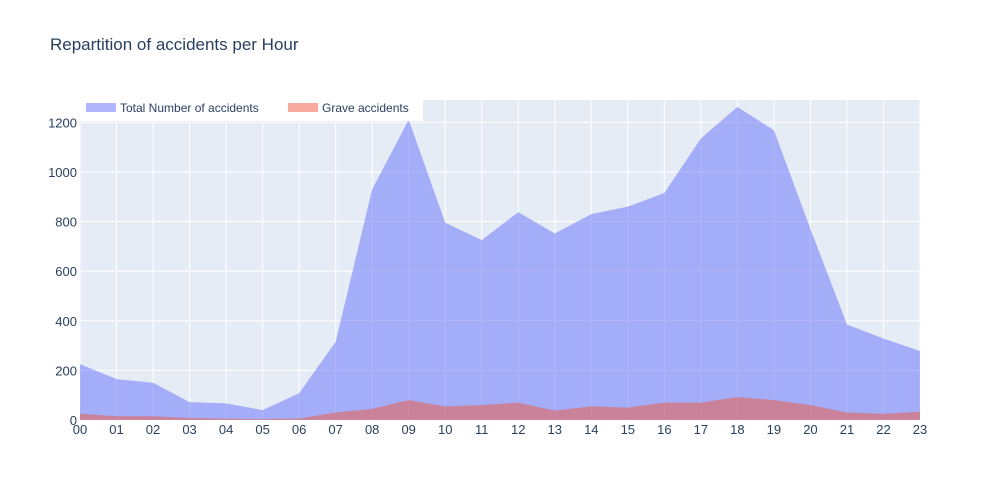  Describe the element at coordinates (116, 429) in the screenshot. I see `x-tick-label: 01` at that location.